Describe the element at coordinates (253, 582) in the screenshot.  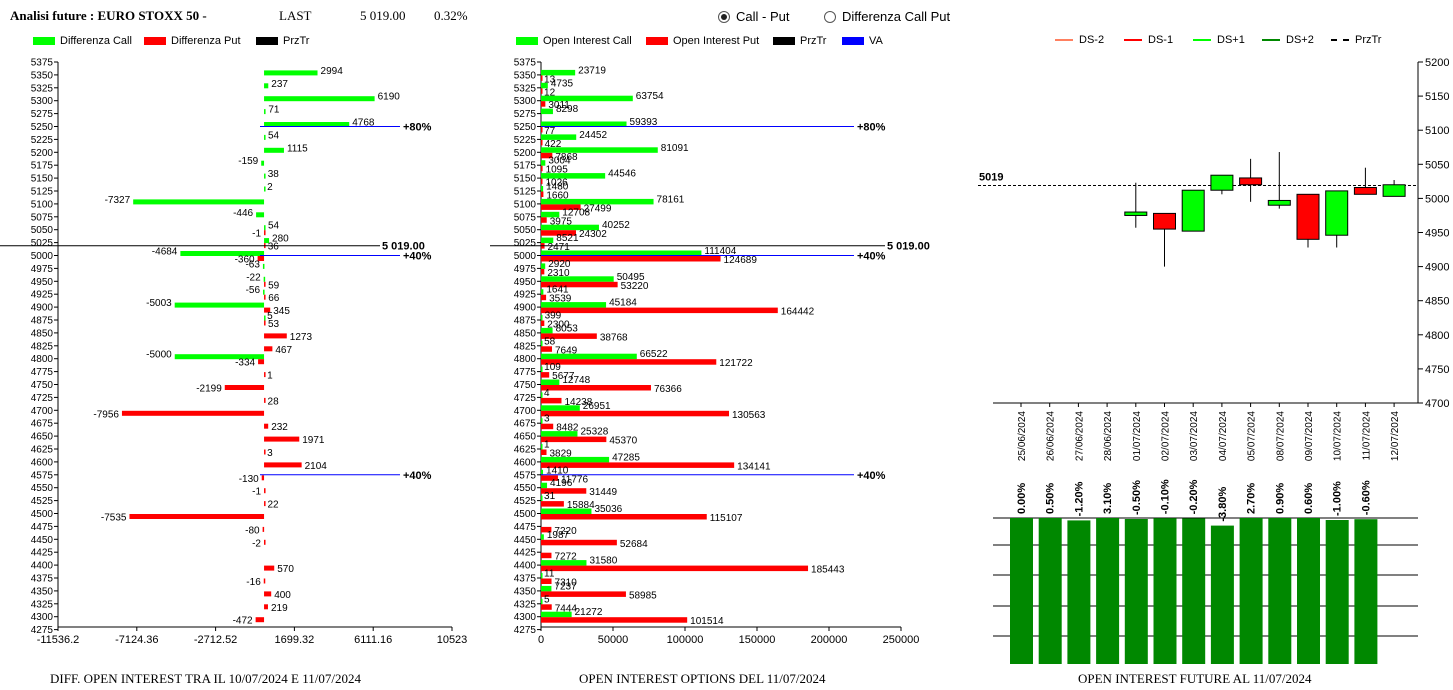
I see `put-diff-label: -16` at that location.